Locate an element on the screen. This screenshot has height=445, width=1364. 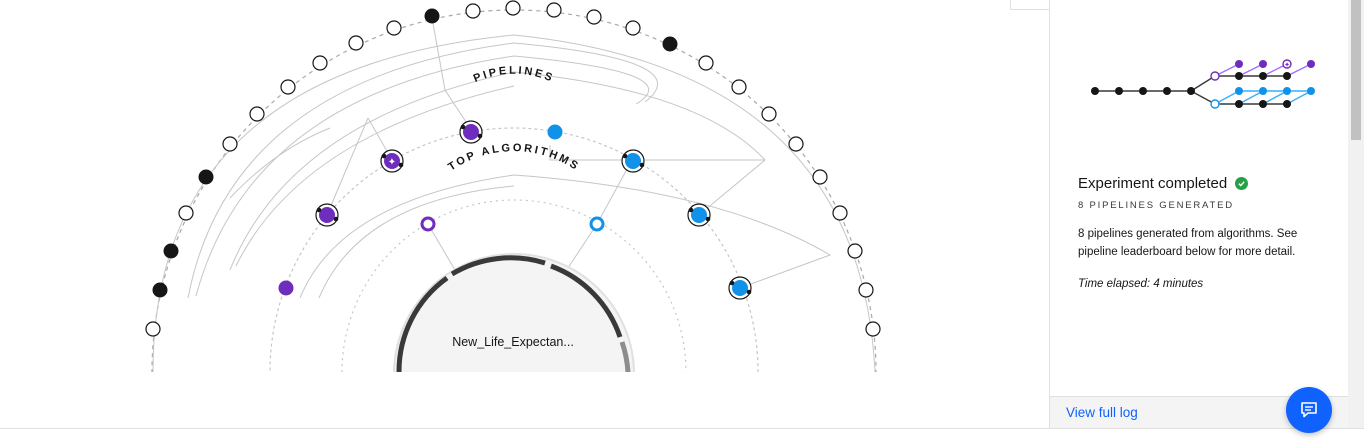
pipelines-ring-label: PIPELINES is located at coordinates (514, 75).